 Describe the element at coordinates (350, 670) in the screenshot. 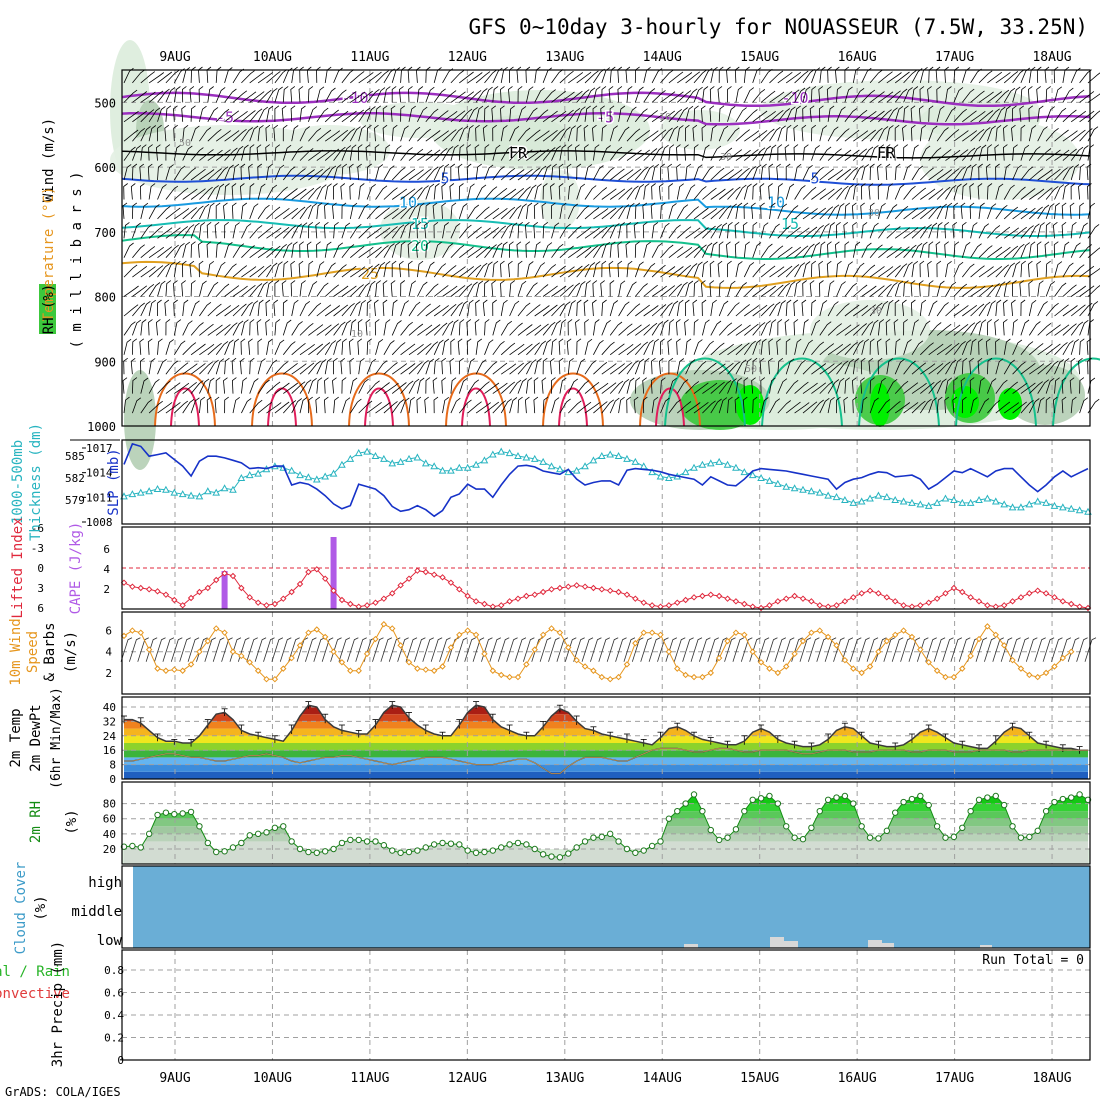

I see `wind10m-speed-marker` at that location.